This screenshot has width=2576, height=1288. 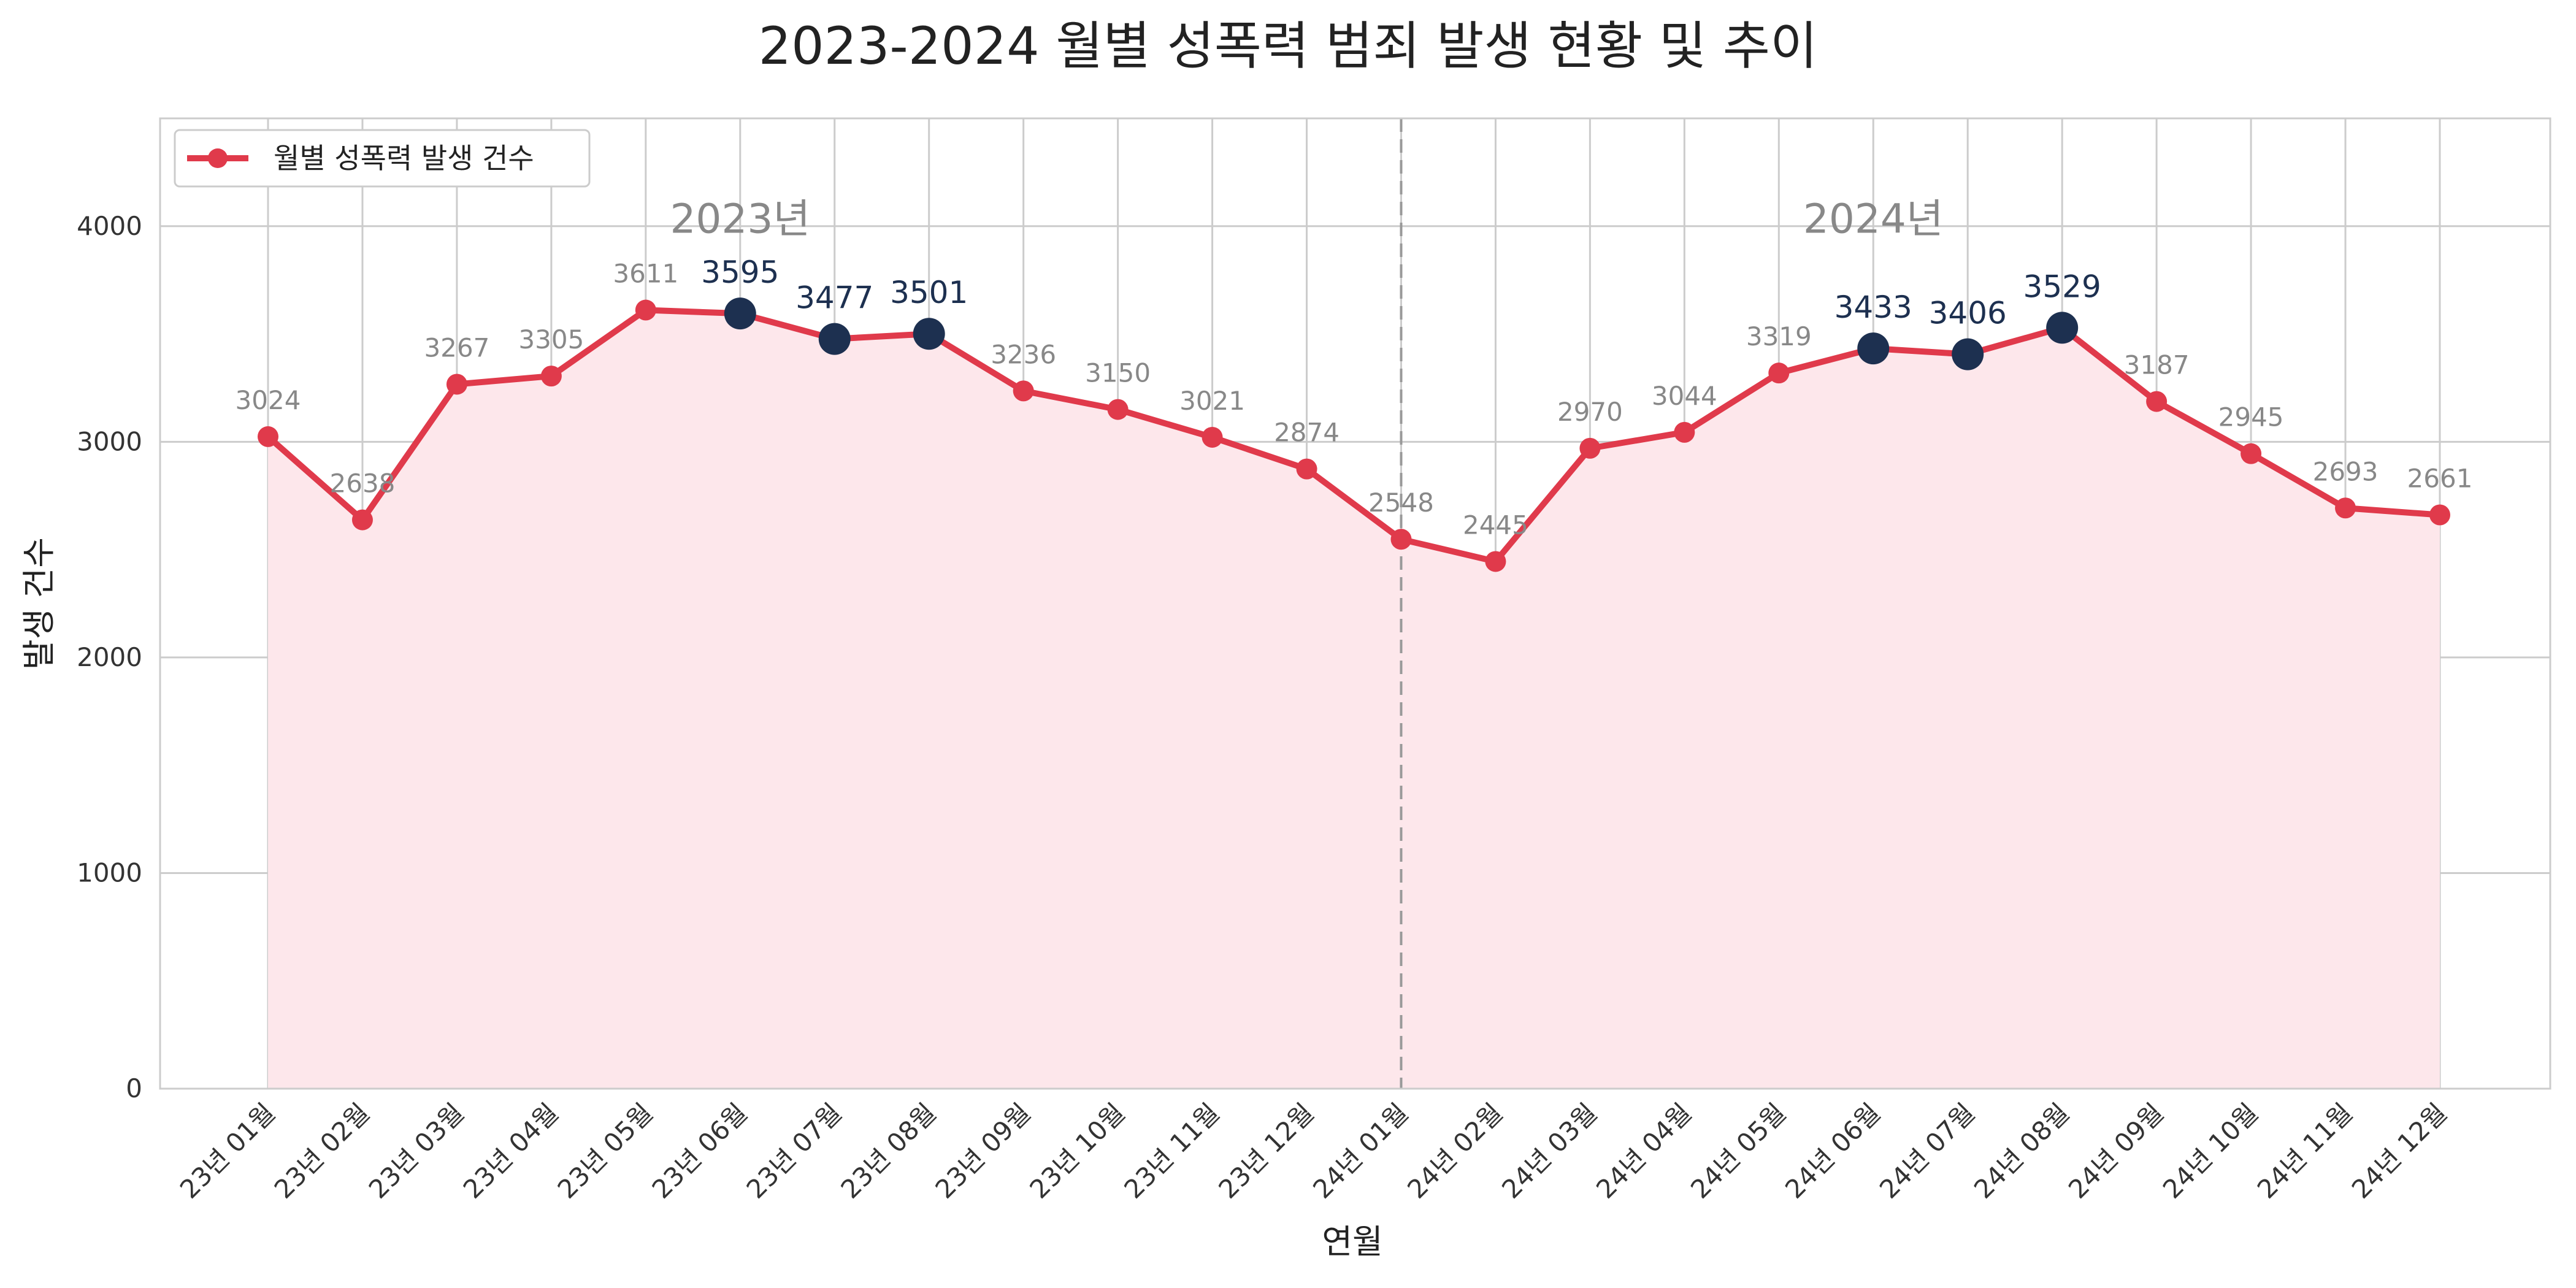 I want to click on x-tick-label: 24년 02월, so click(x=1454, y=1150).